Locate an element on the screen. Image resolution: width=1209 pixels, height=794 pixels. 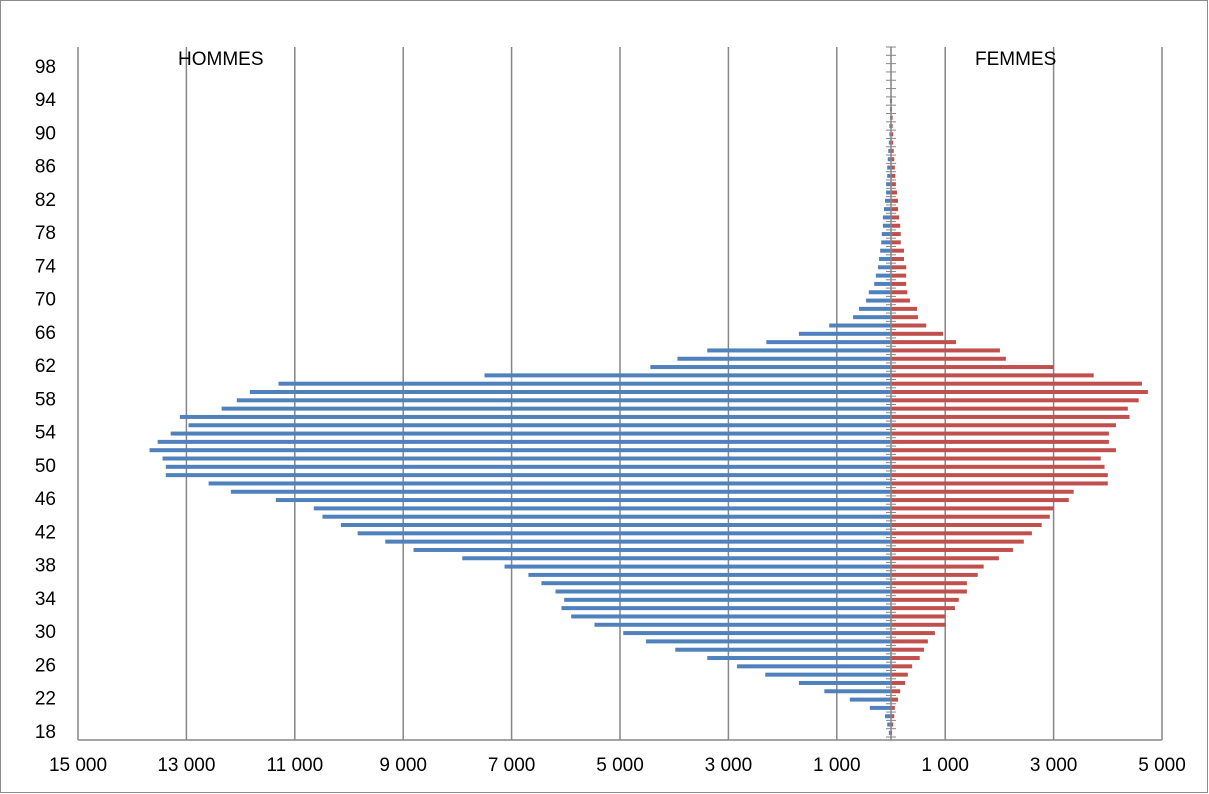
y-tick-label: 46 is located at coordinates (45, 499).